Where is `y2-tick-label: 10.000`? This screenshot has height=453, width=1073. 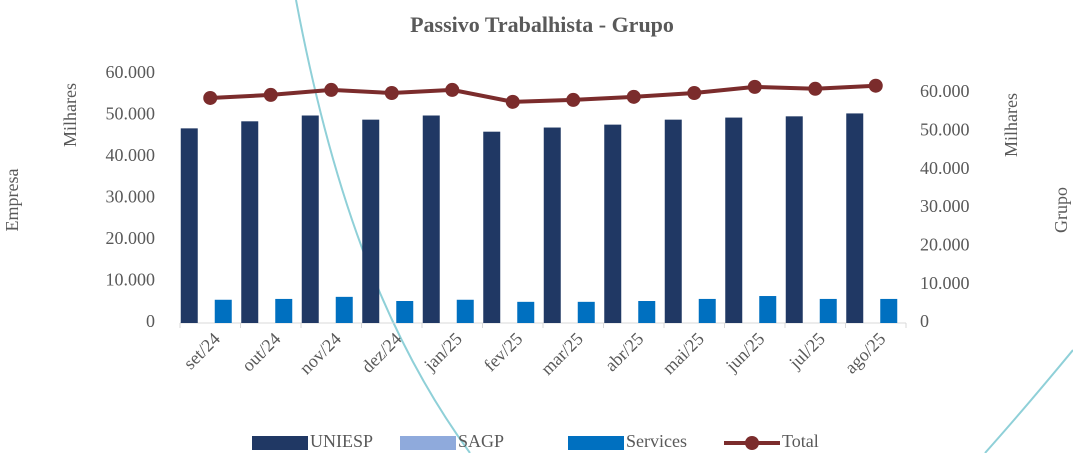 y2-tick-label: 10.000 is located at coordinates (945, 283).